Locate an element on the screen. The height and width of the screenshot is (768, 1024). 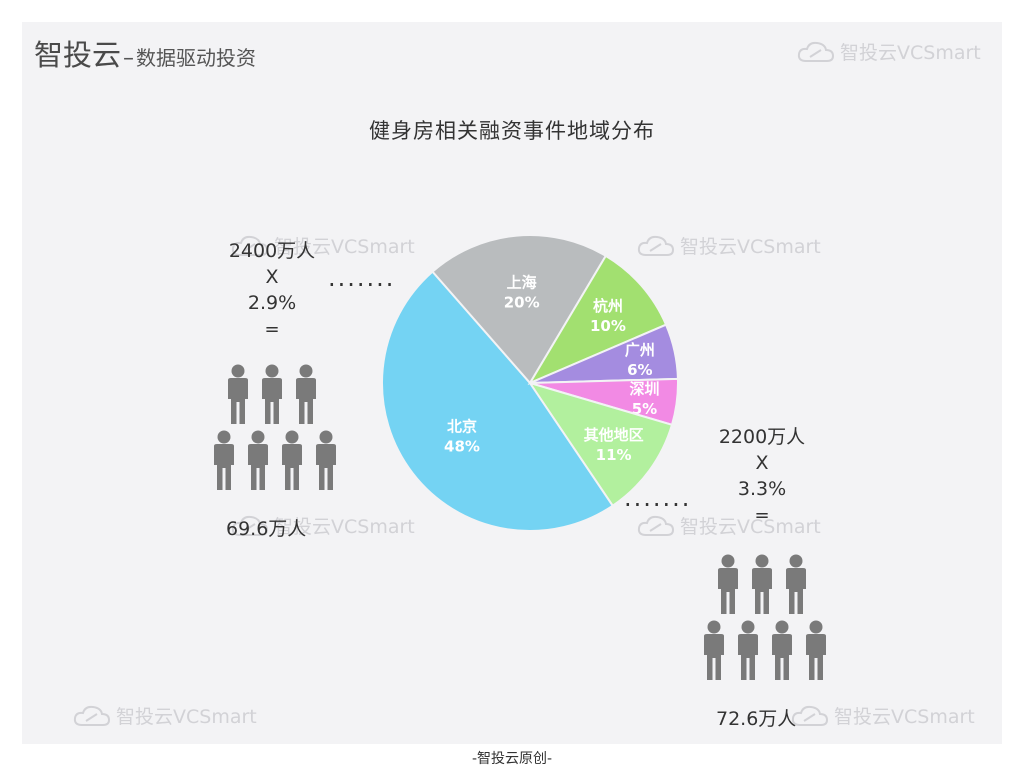
right-times: X is located at coordinates (762, 463).